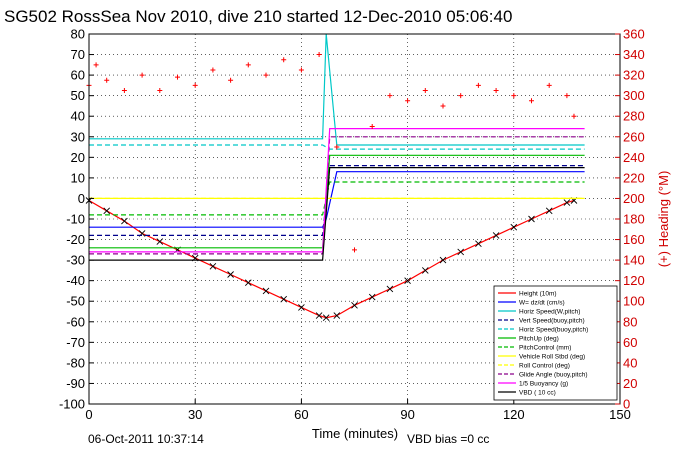 This screenshot has height=454, width=681. Describe the element at coordinates (78, 177) in the screenshot. I see `y-tick-label: 10` at that location.